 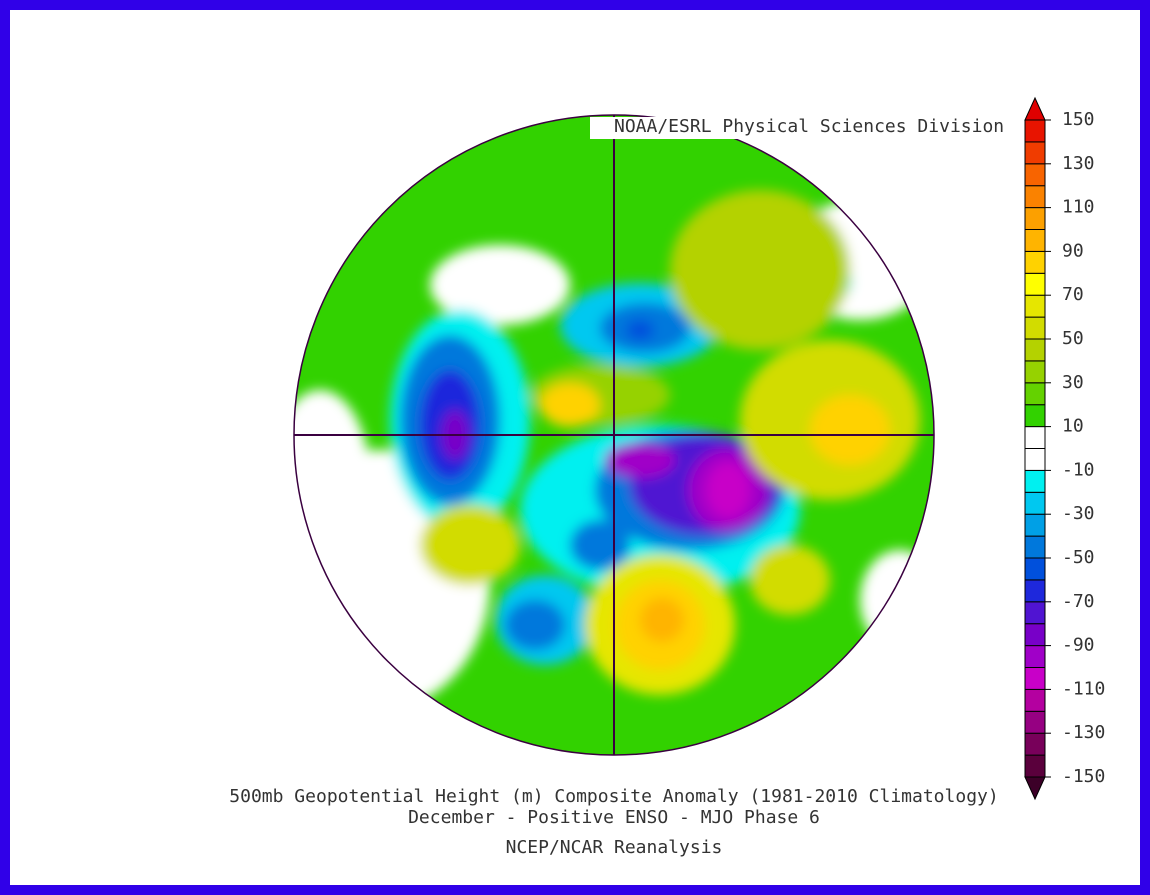 I want to click on colorbar-label: -70, so click(x=1078, y=601).